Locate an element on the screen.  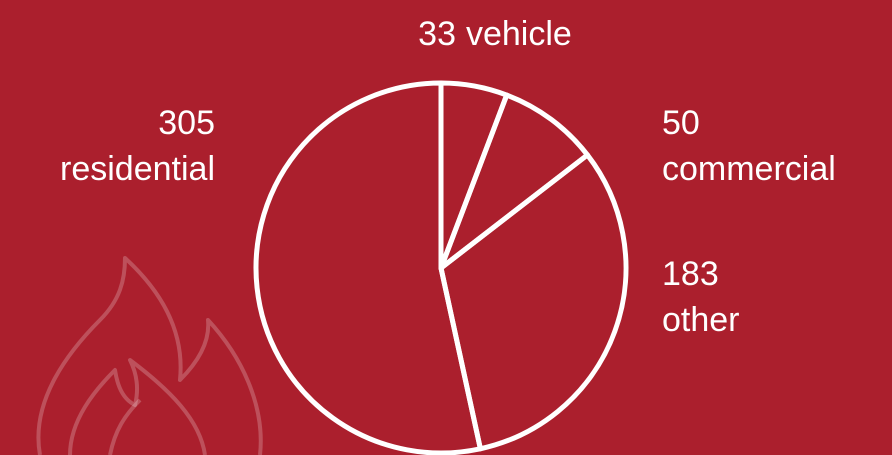
slice-value-label: 50 is located at coordinates (681, 123).